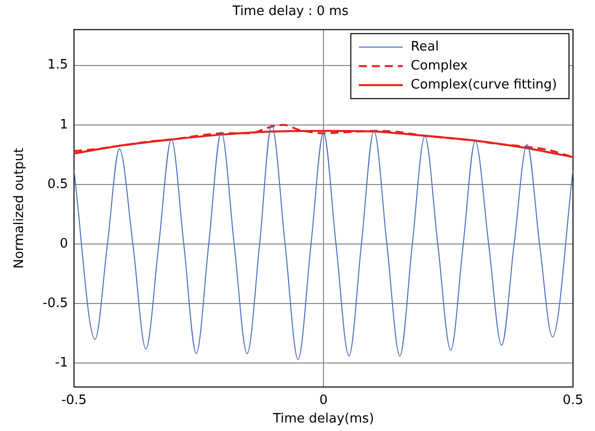 The height and width of the screenshot is (431, 595). What do you see at coordinates (64, 244) in the screenshot?
I see `y-tick-label: 0` at bounding box center [64, 244].